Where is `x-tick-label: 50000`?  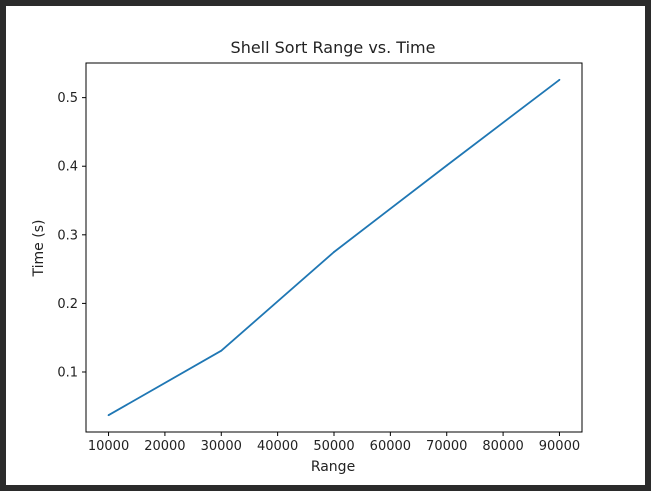 x-tick-label: 50000 is located at coordinates (333, 446).